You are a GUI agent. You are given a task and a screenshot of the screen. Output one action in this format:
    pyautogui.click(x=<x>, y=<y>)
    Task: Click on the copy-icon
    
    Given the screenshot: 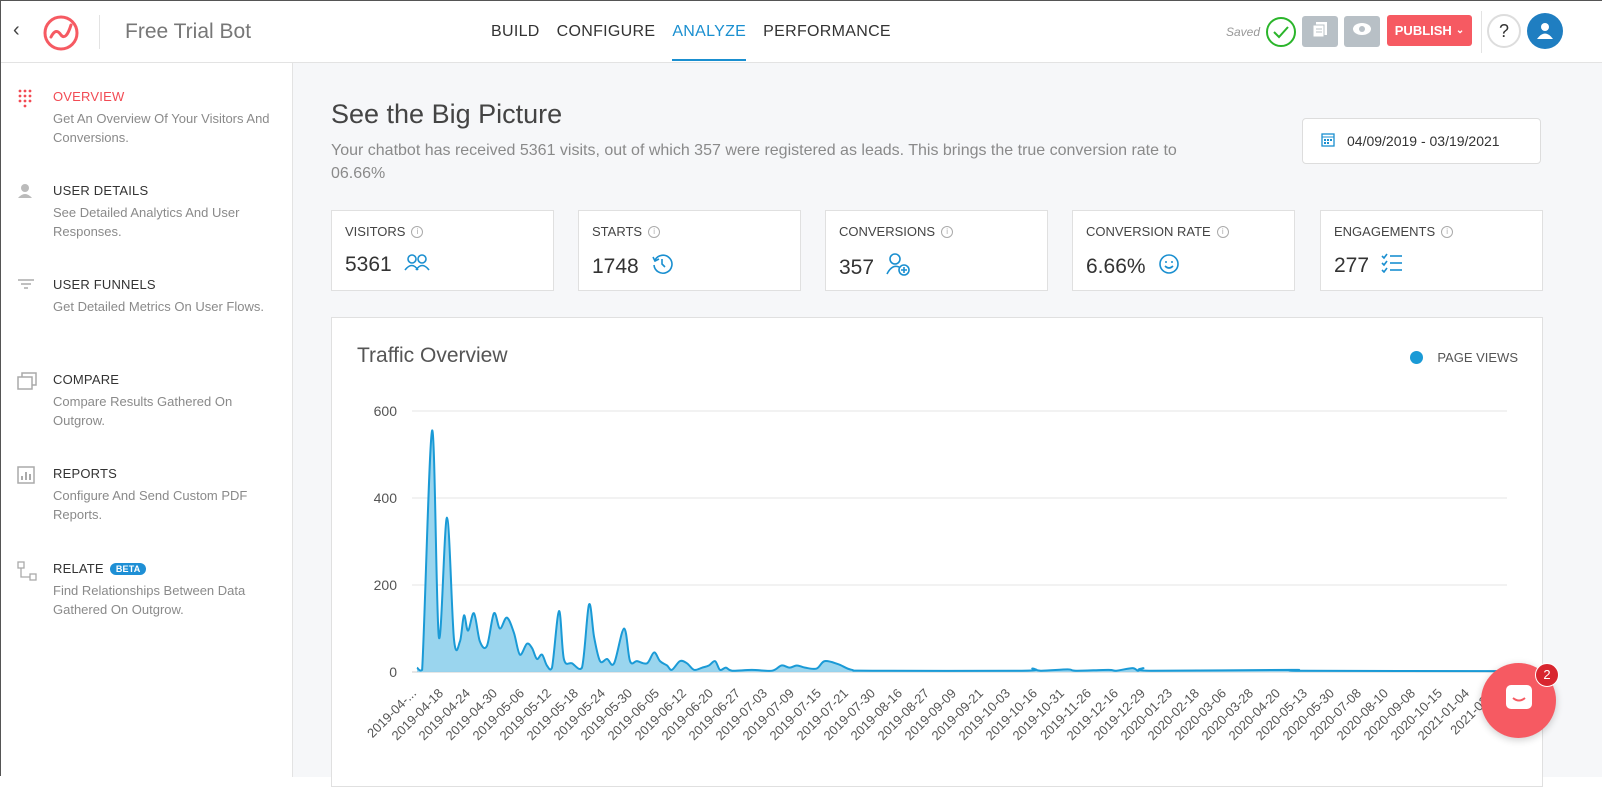 What is the action you would take?
    pyautogui.click(x=1320, y=31)
    